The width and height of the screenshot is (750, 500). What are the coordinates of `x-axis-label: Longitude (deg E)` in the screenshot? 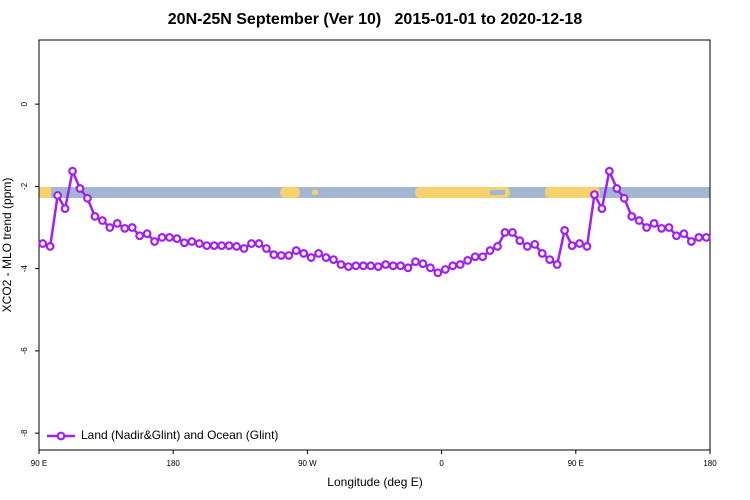 It's located at (374, 482).